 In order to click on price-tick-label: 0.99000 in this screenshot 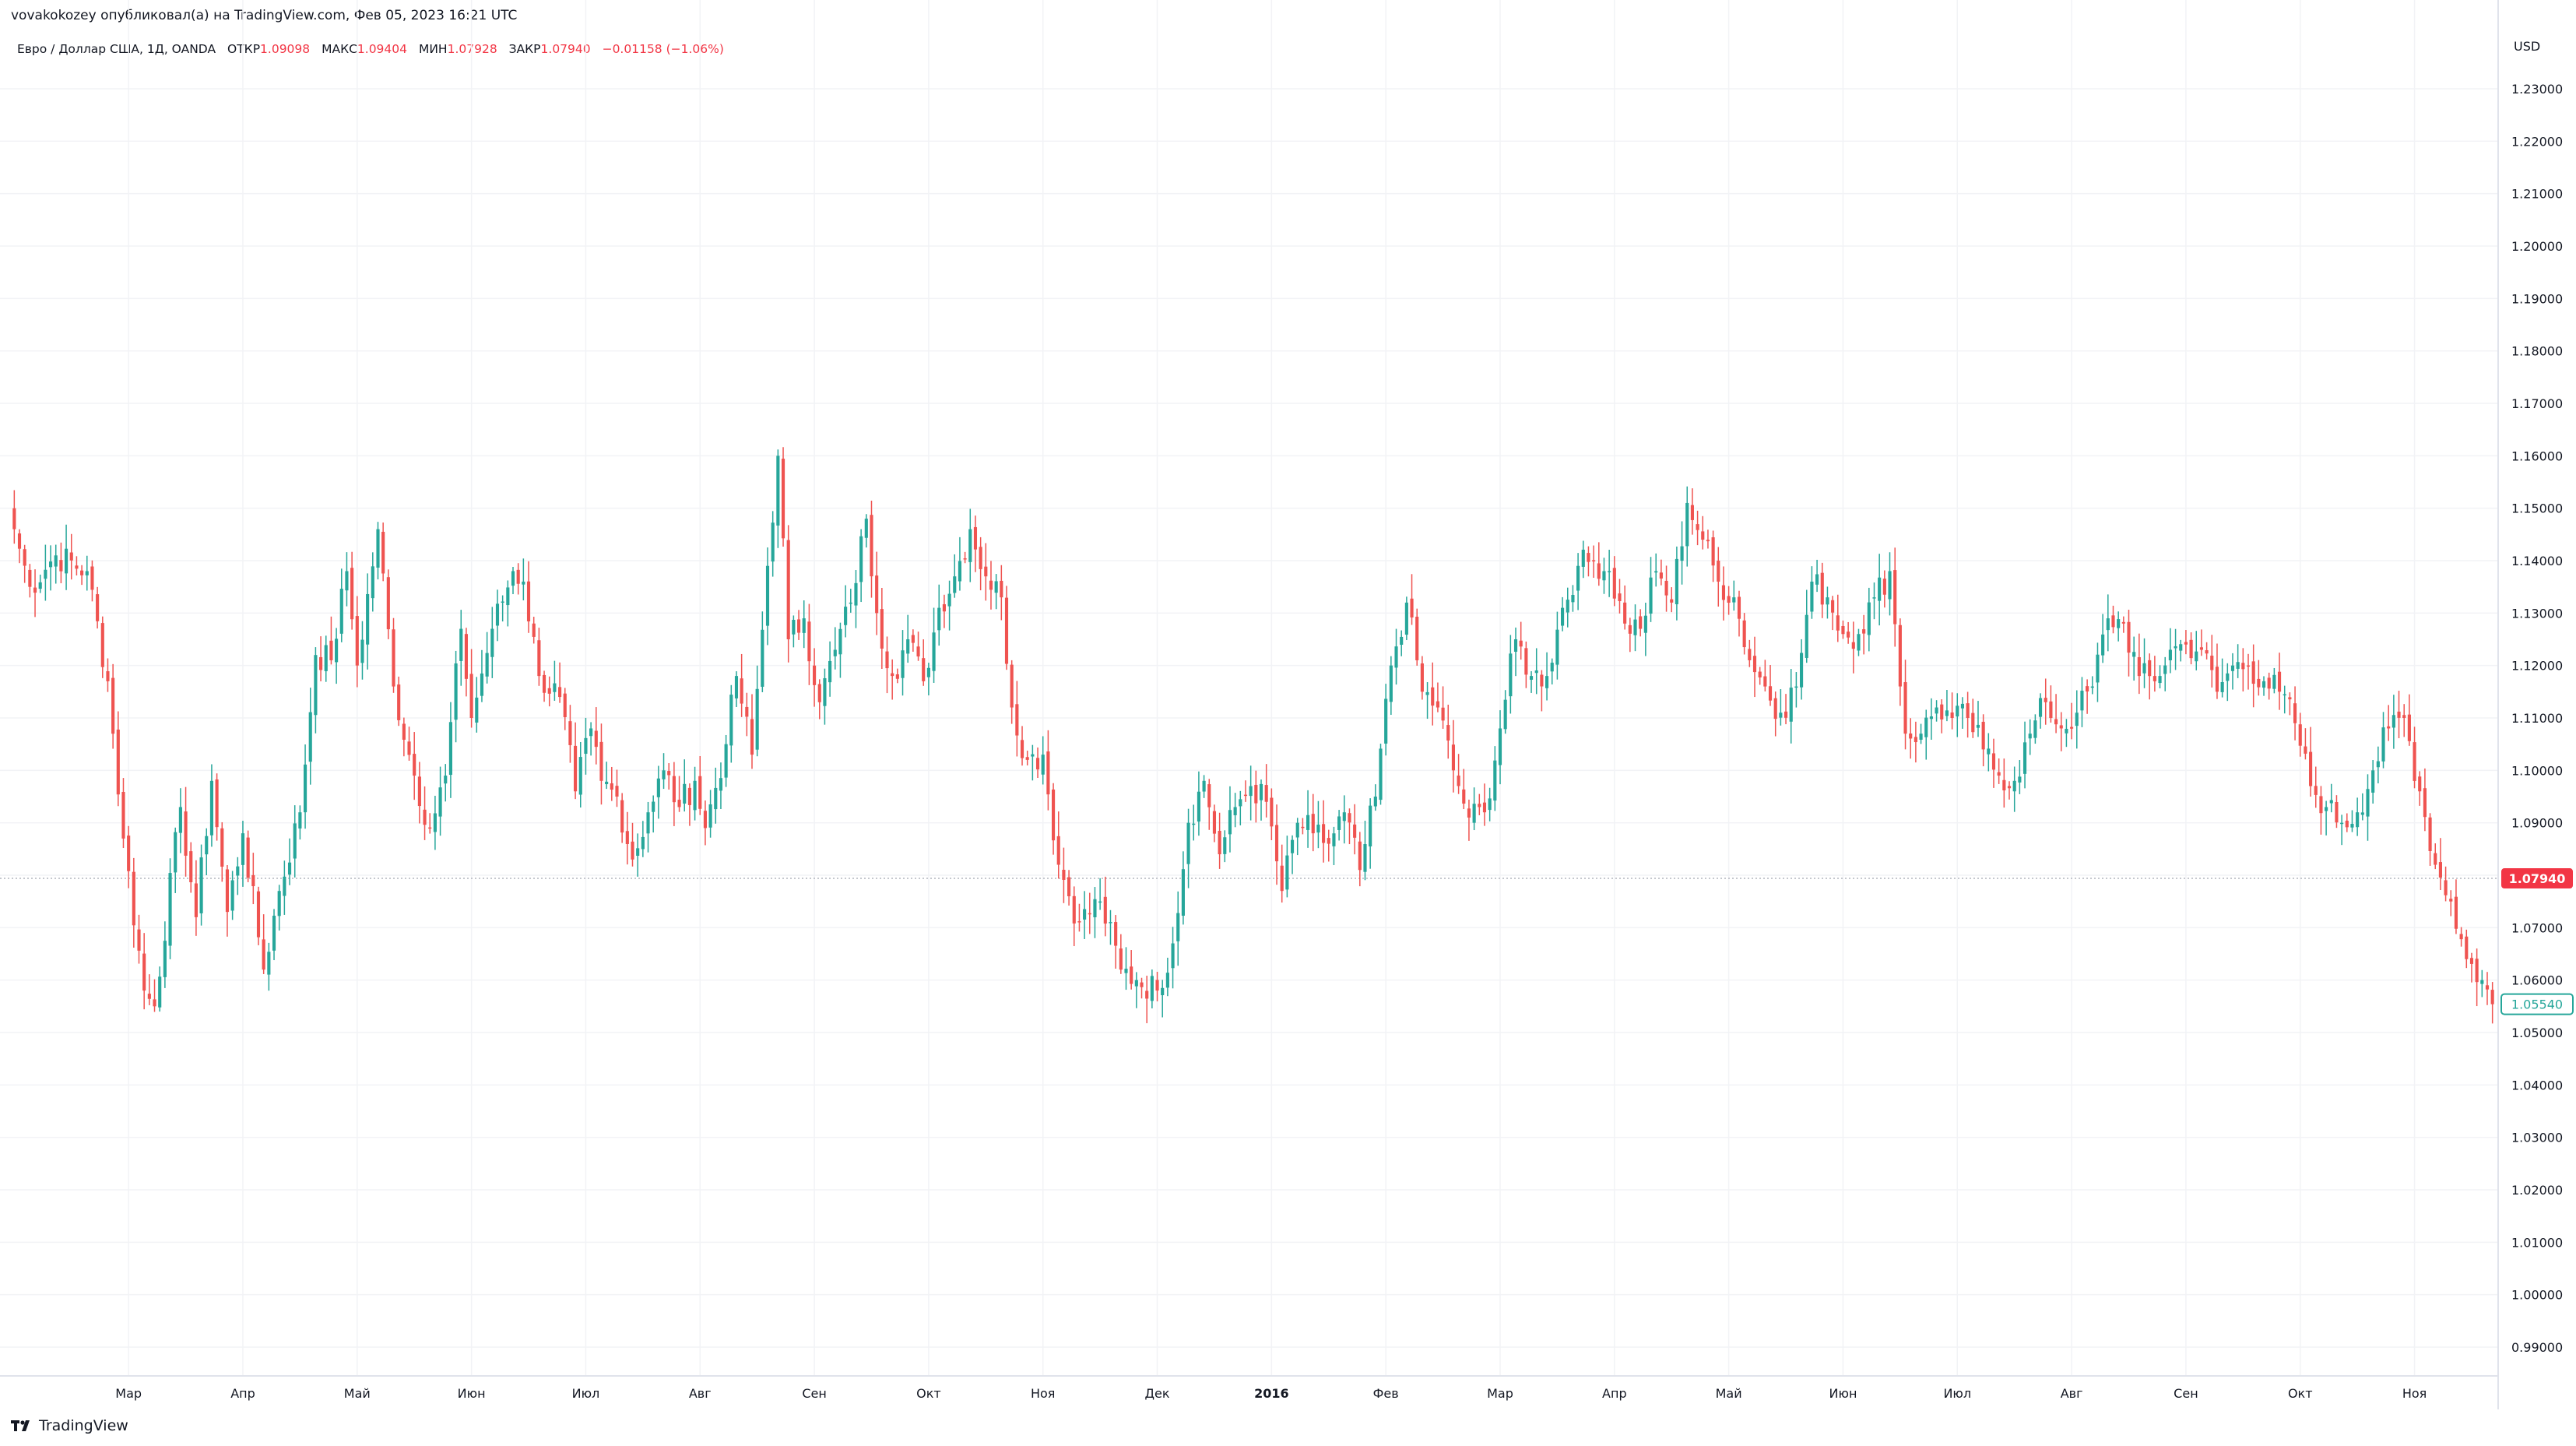, I will do `click(2537, 1347)`.